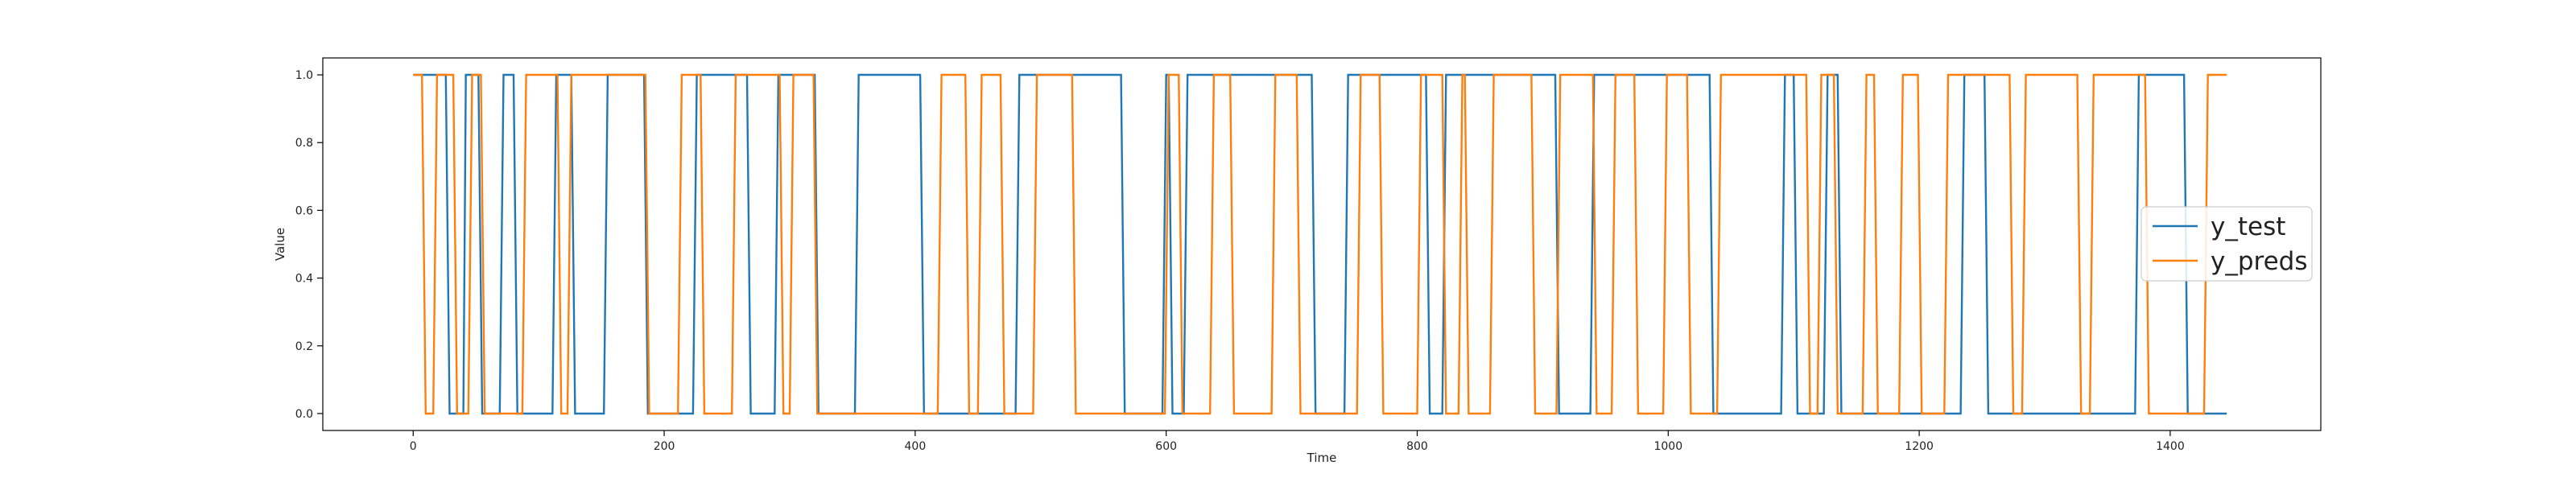 This screenshot has height=486, width=2576. I want to click on legend-label: y_test, so click(2248, 226).